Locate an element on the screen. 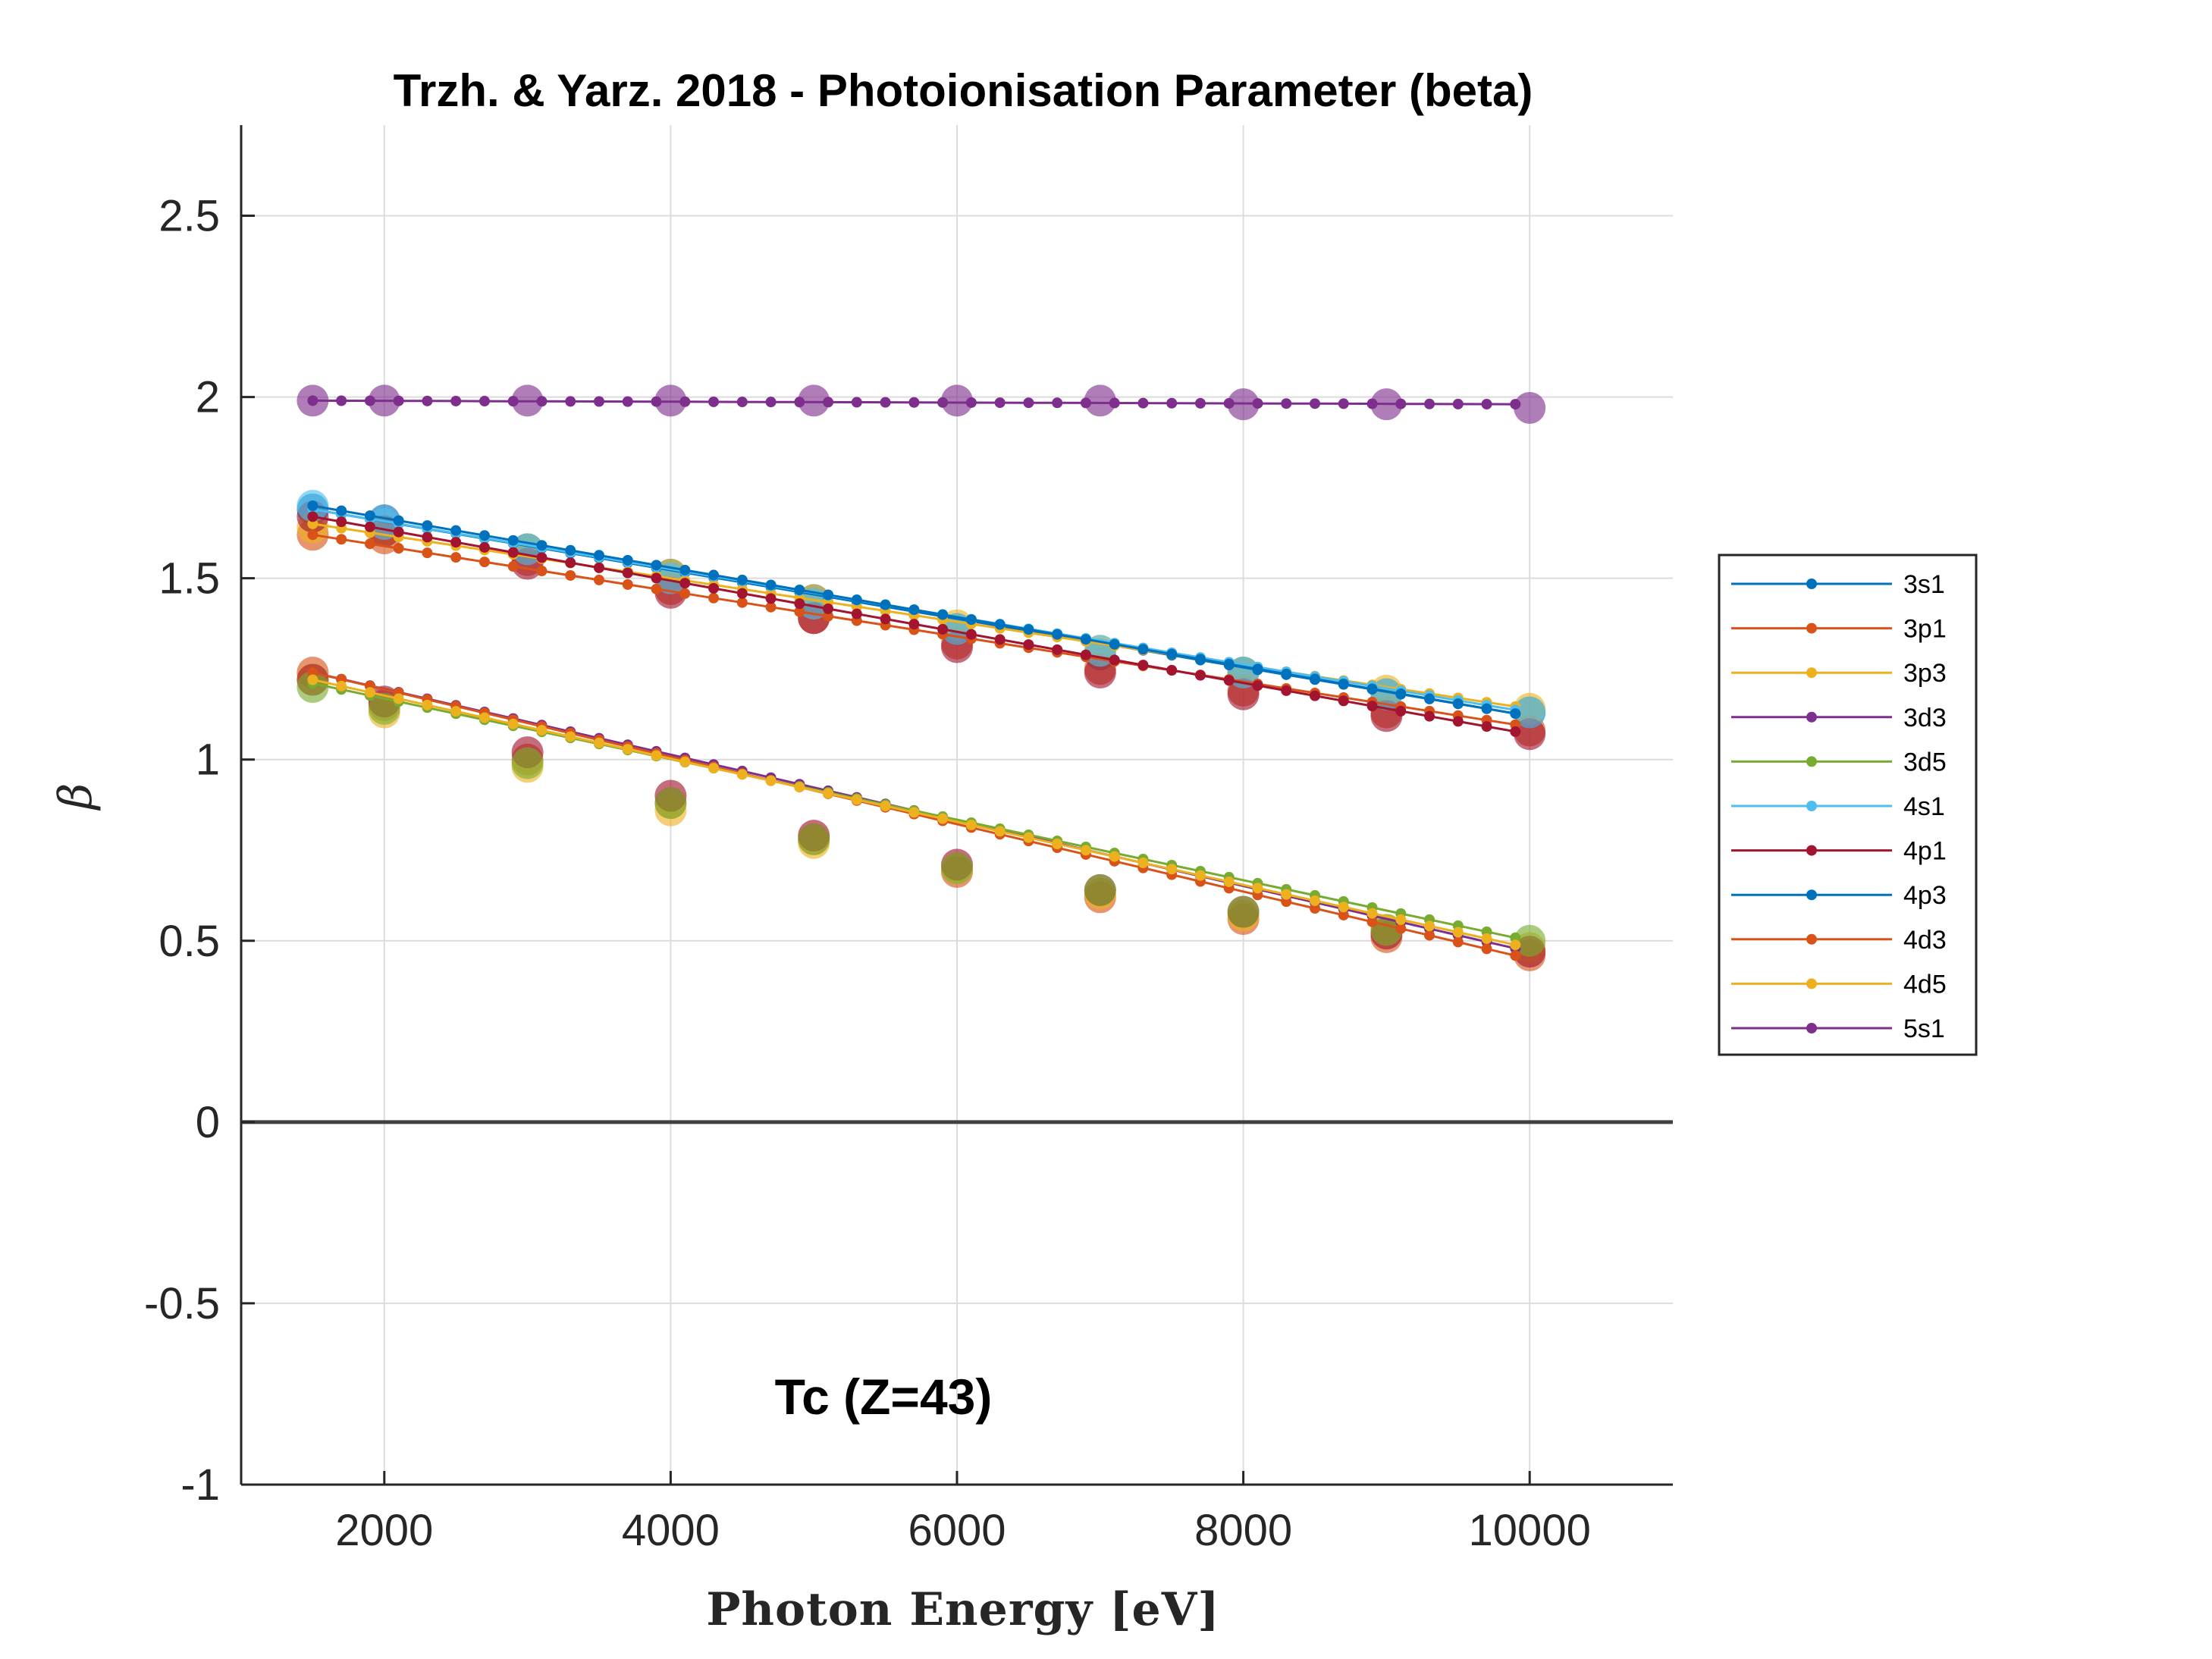 The image size is (2212, 1659). x-tick-label: 4000 is located at coordinates (671, 1530).